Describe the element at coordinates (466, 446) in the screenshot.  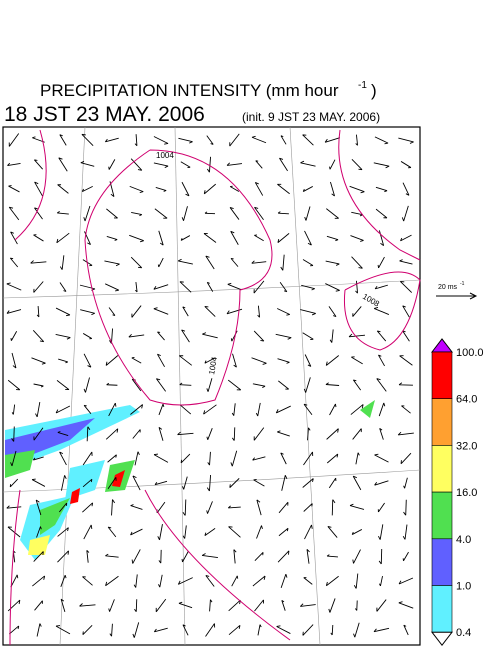
I see `colorbar-label: 32.0` at that location.